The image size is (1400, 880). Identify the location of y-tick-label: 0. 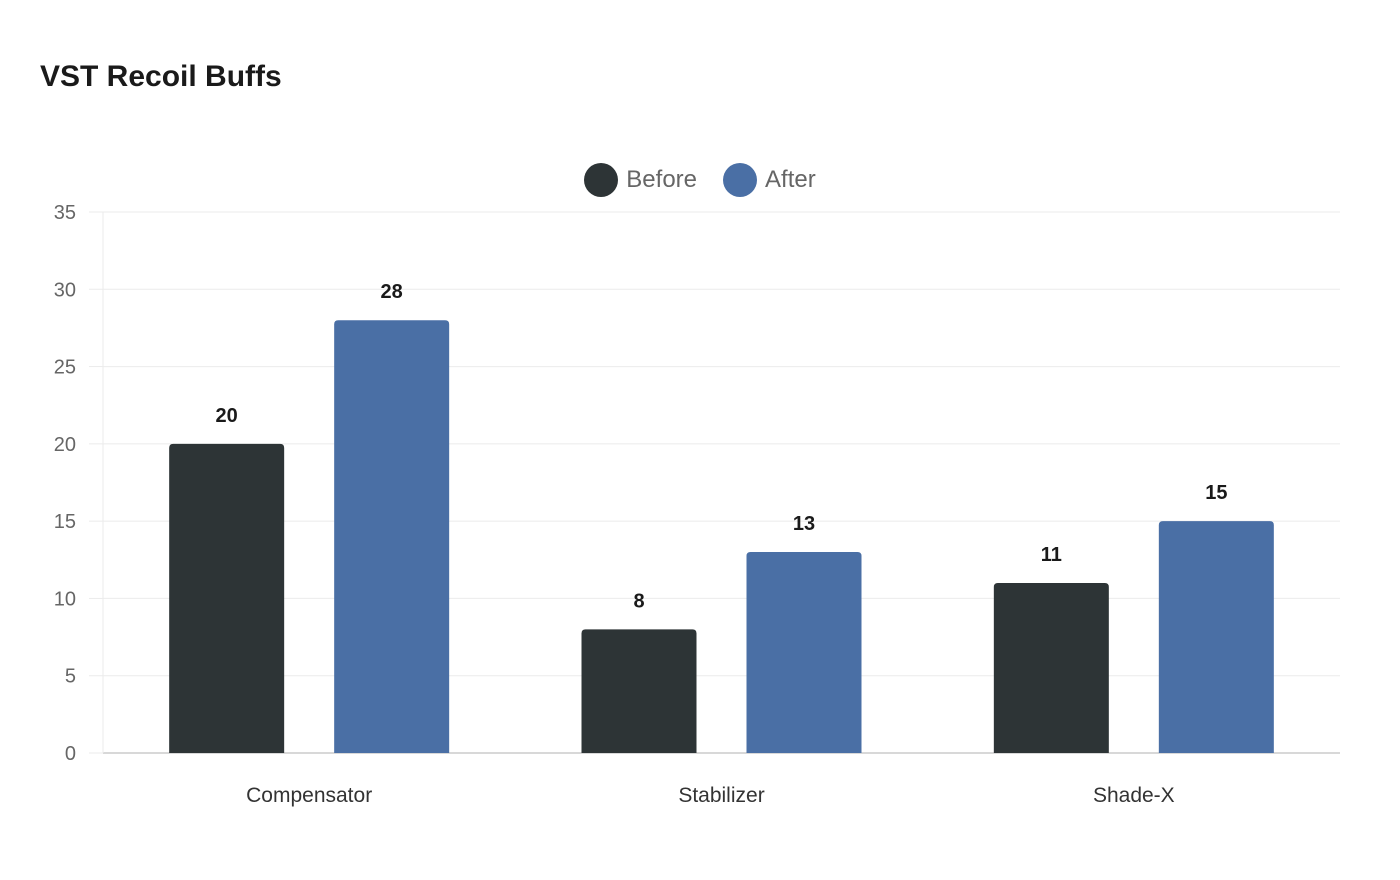
(70, 754).